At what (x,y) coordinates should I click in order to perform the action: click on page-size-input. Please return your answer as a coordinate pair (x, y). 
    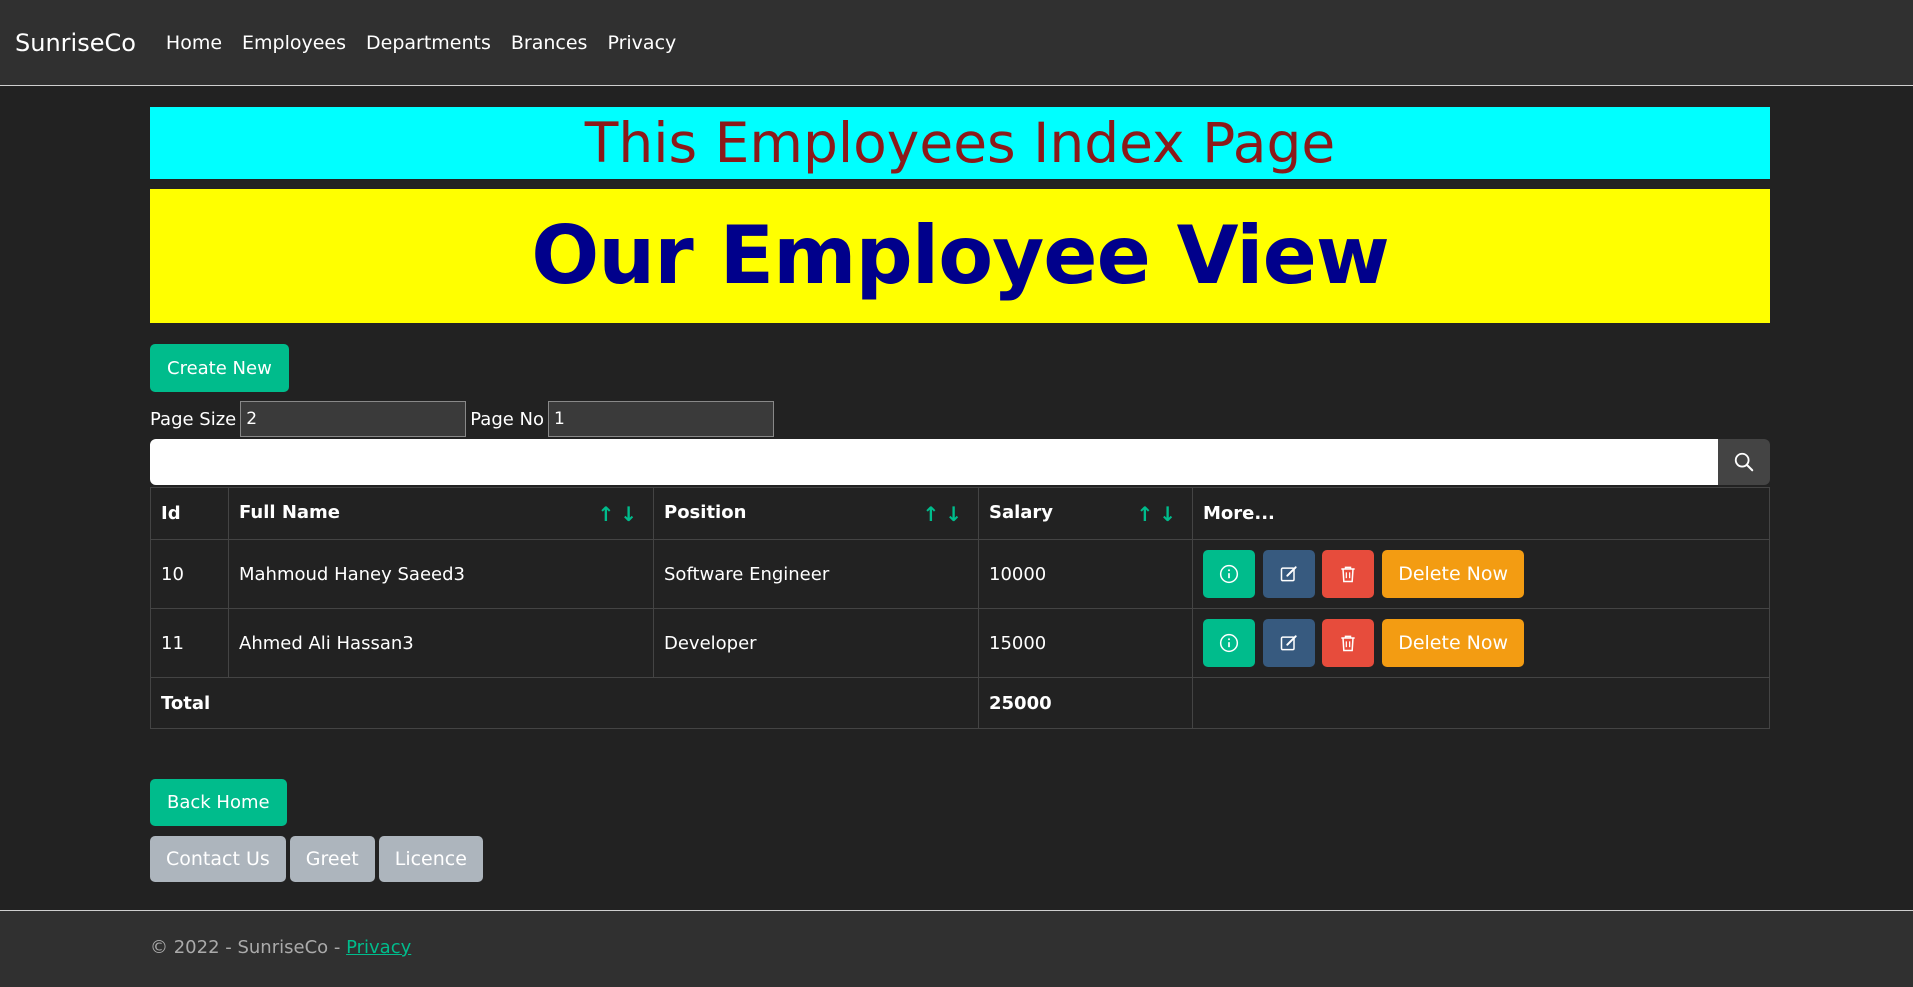
    Looking at the image, I should click on (353, 419).